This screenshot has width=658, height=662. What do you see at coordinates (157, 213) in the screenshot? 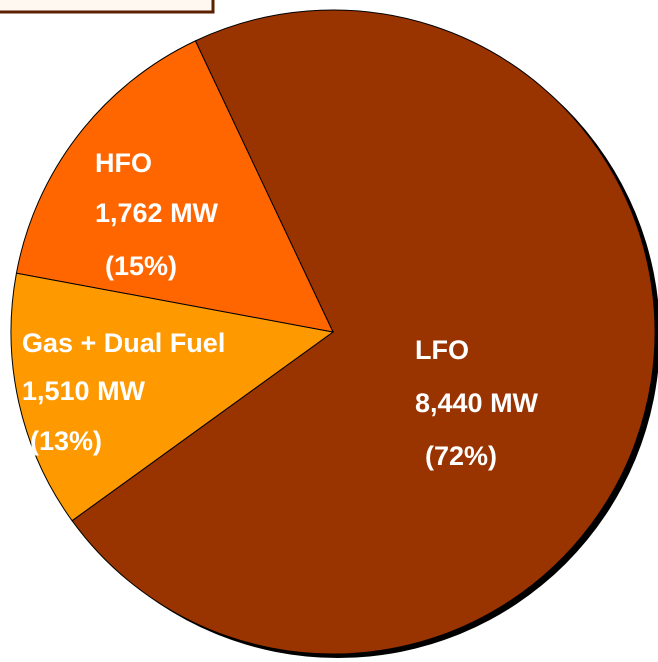
I see `slice-value-label: 1,762 MW` at bounding box center [157, 213].